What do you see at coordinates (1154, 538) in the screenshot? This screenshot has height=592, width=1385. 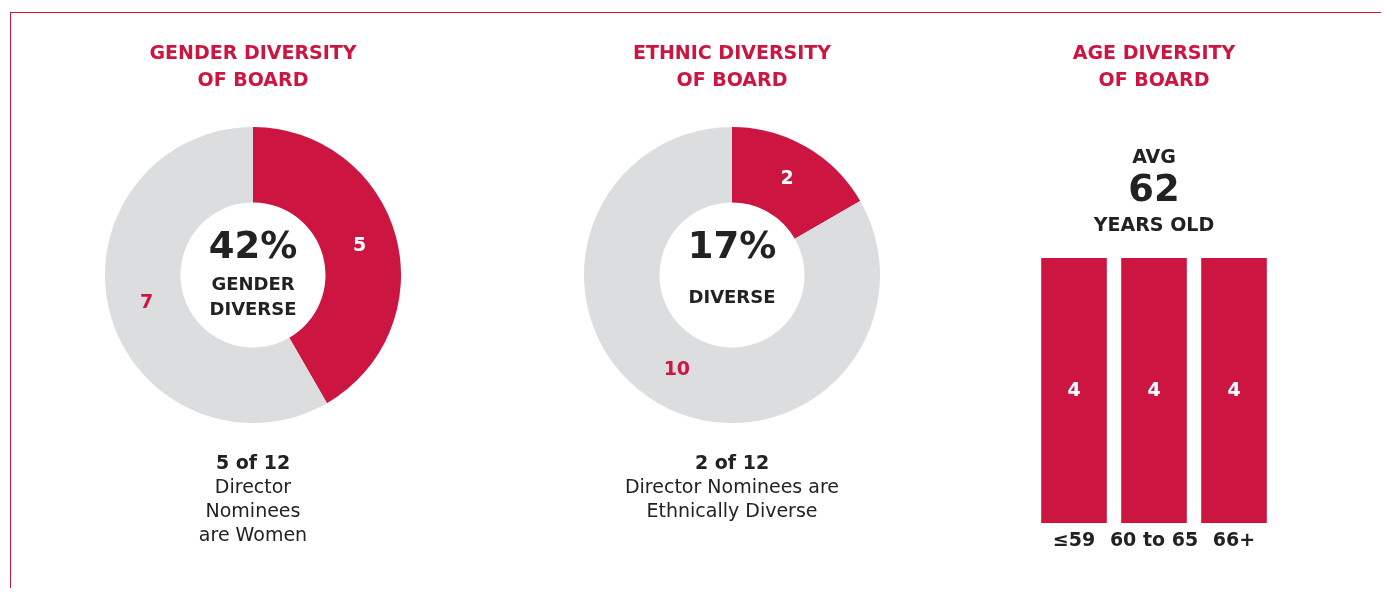 I see `x-tick-label: 60 to 65` at bounding box center [1154, 538].